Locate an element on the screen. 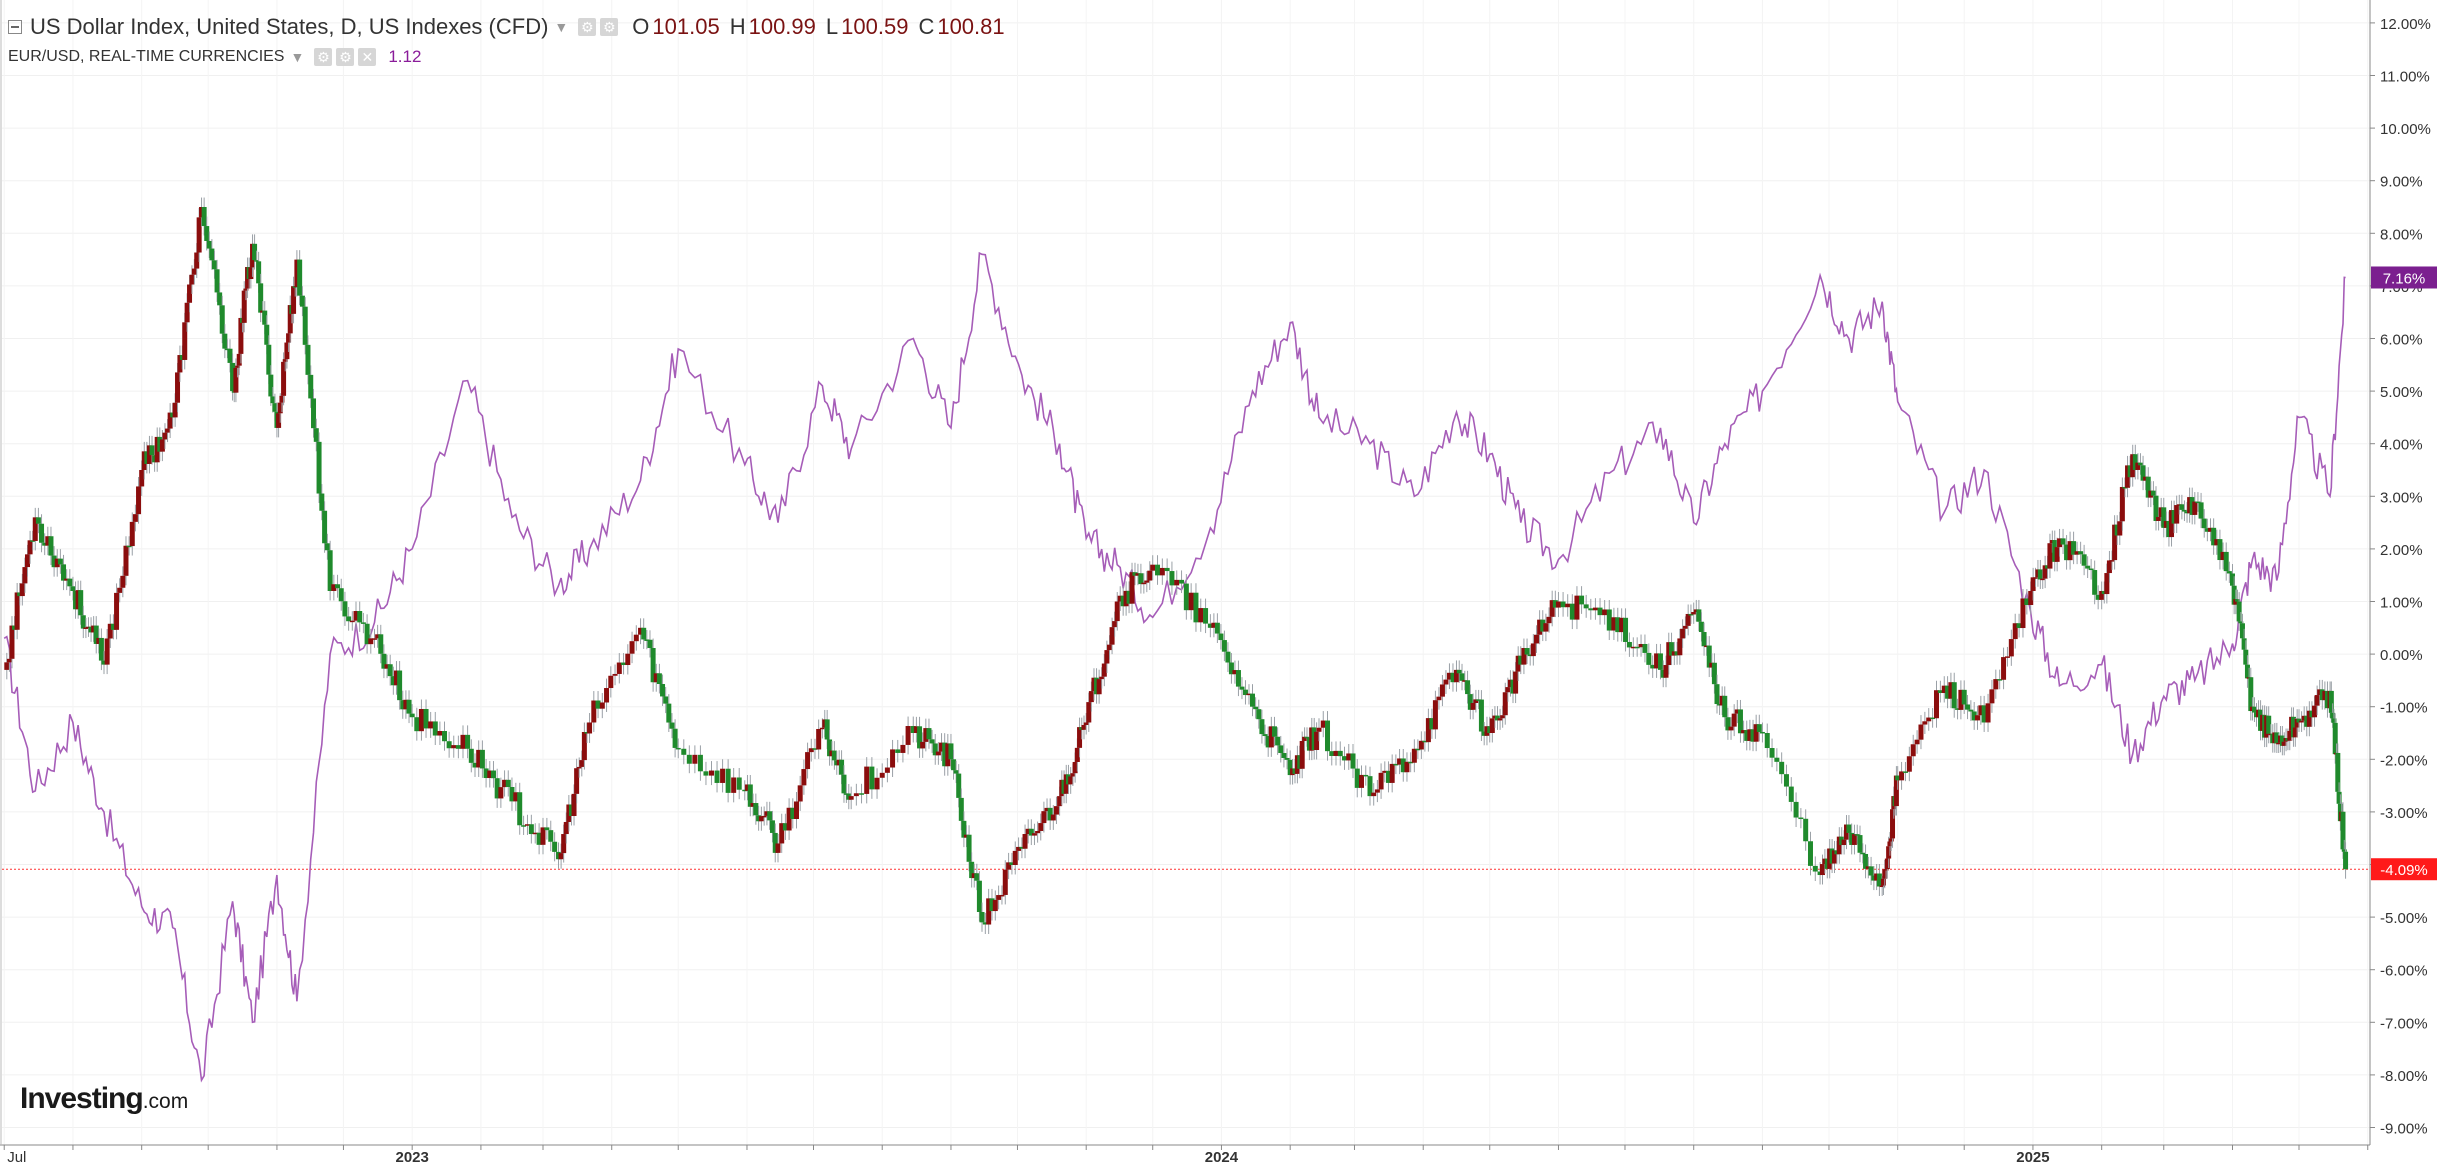 The height and width of the screenshot is (1169, 2443). dxy-last-value-bg is located at coordinates (2404, 869).